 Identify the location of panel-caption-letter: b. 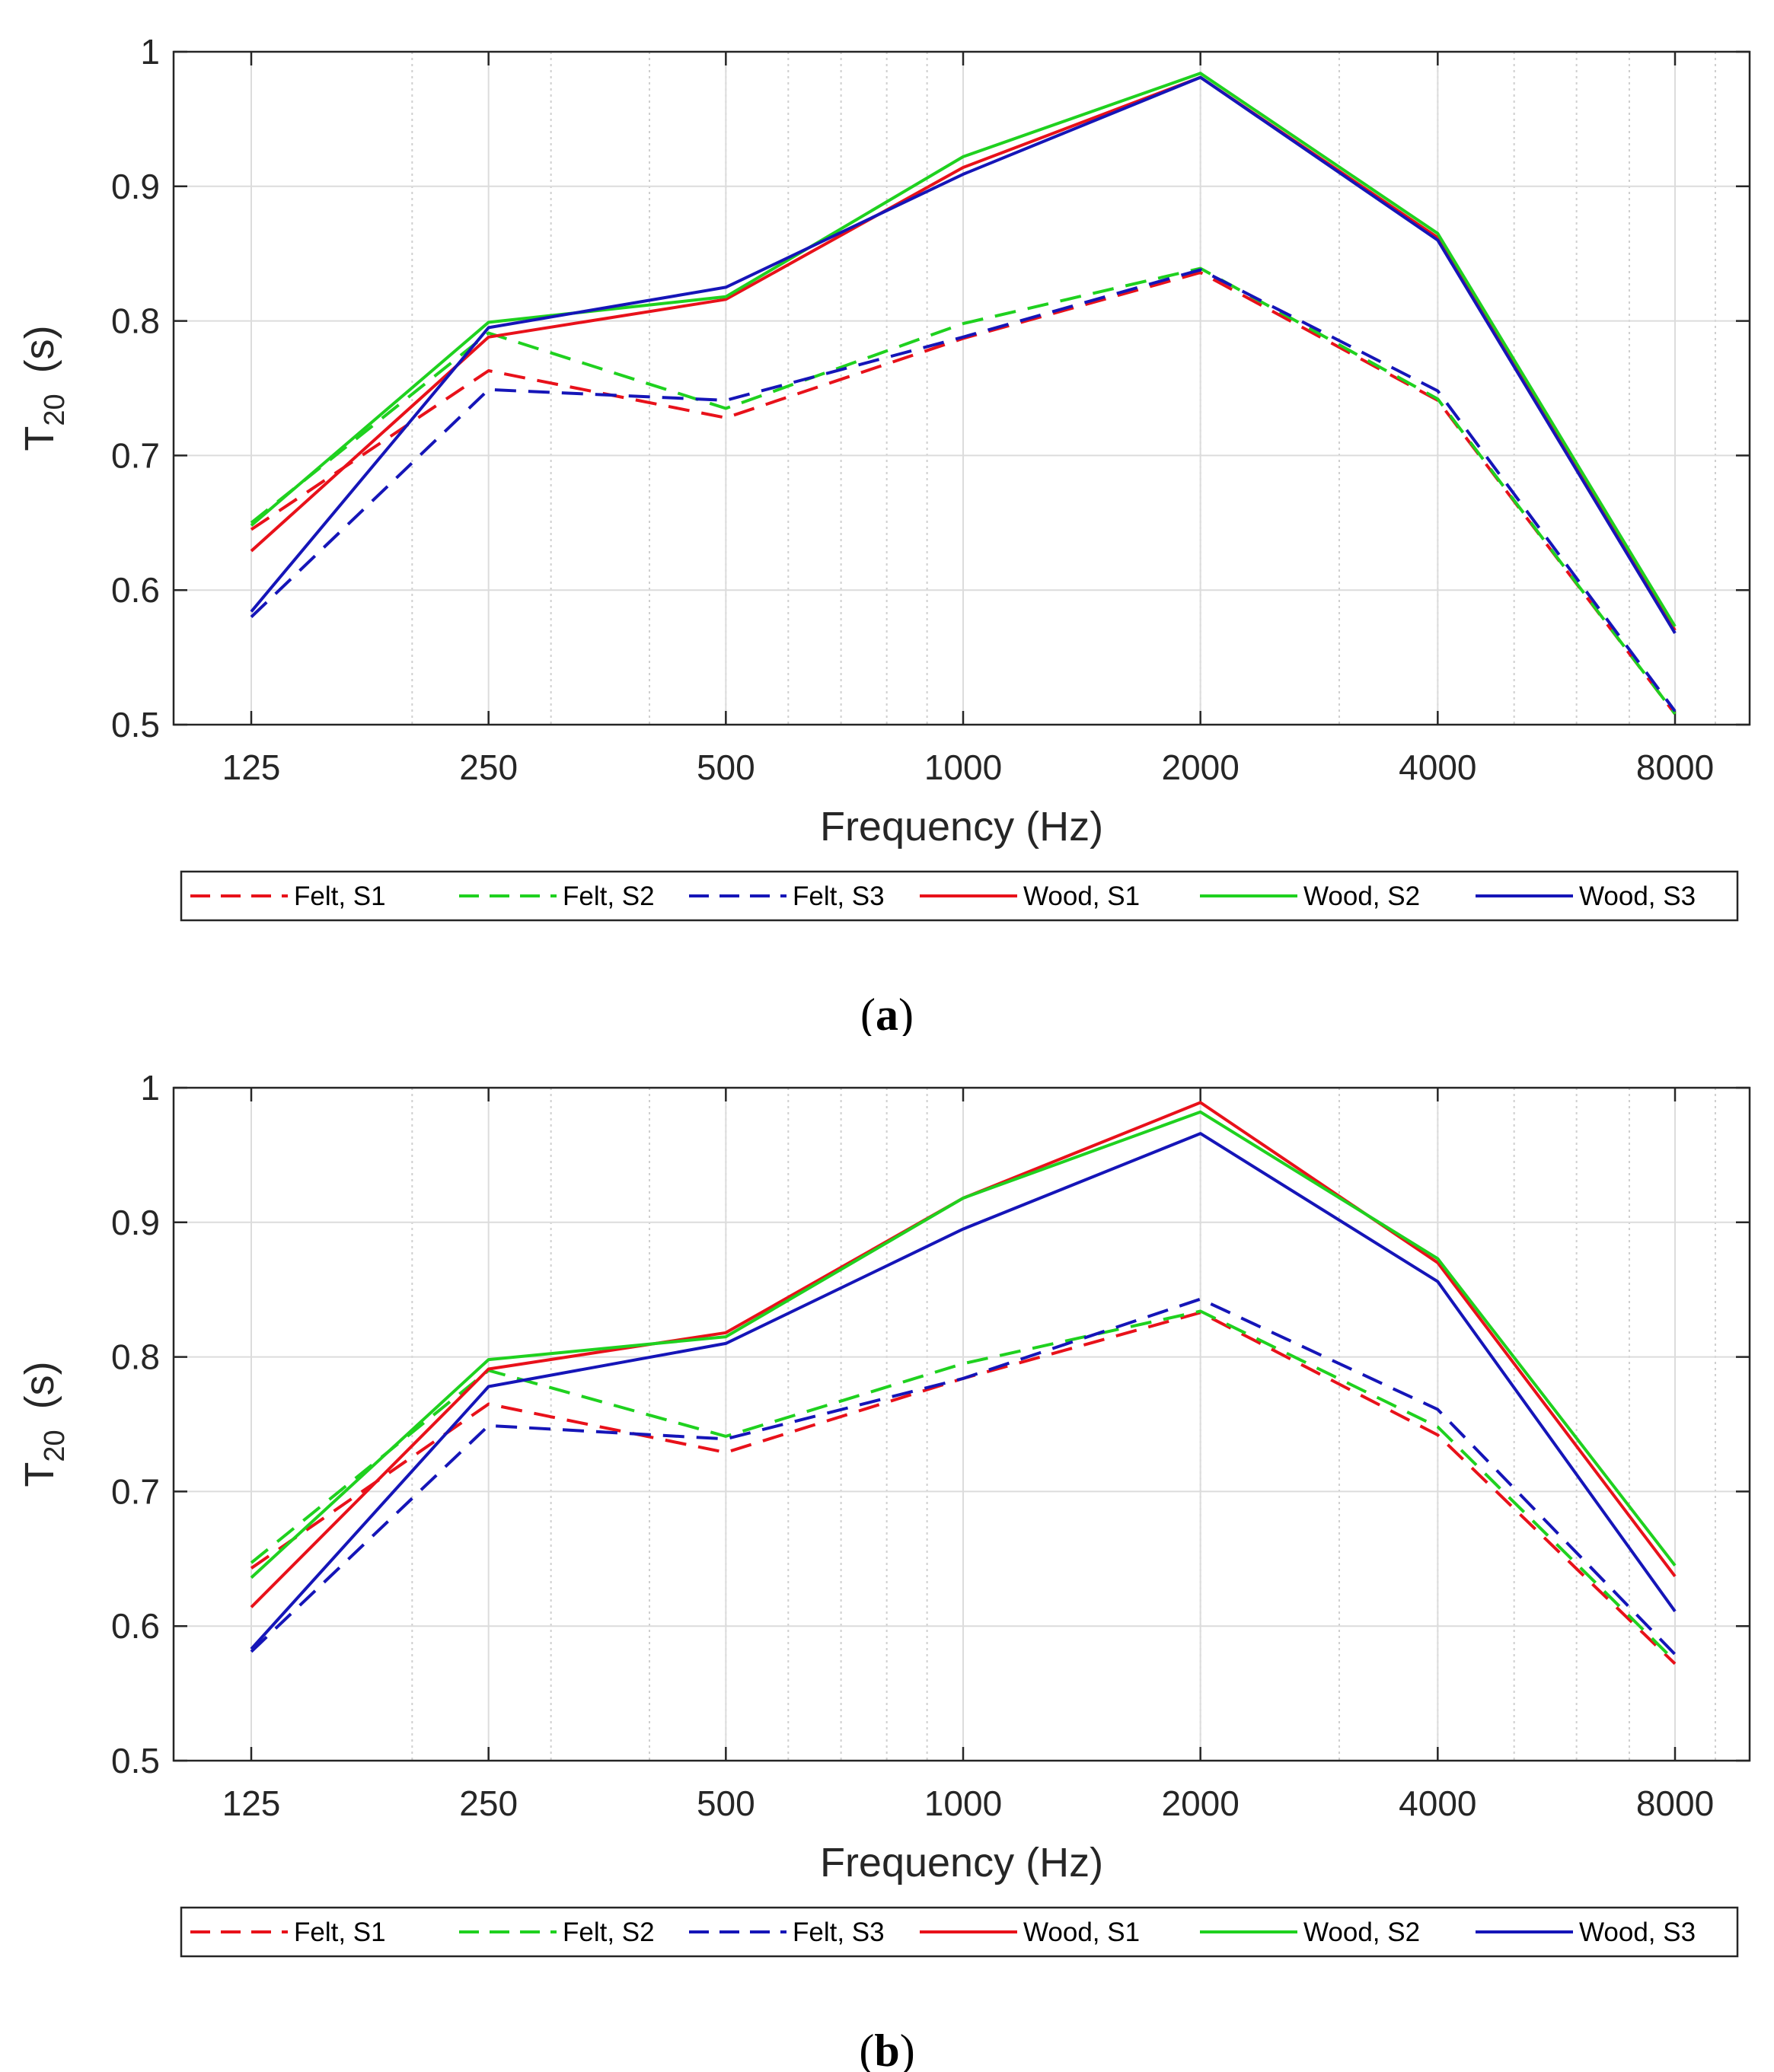
(887, 2049).